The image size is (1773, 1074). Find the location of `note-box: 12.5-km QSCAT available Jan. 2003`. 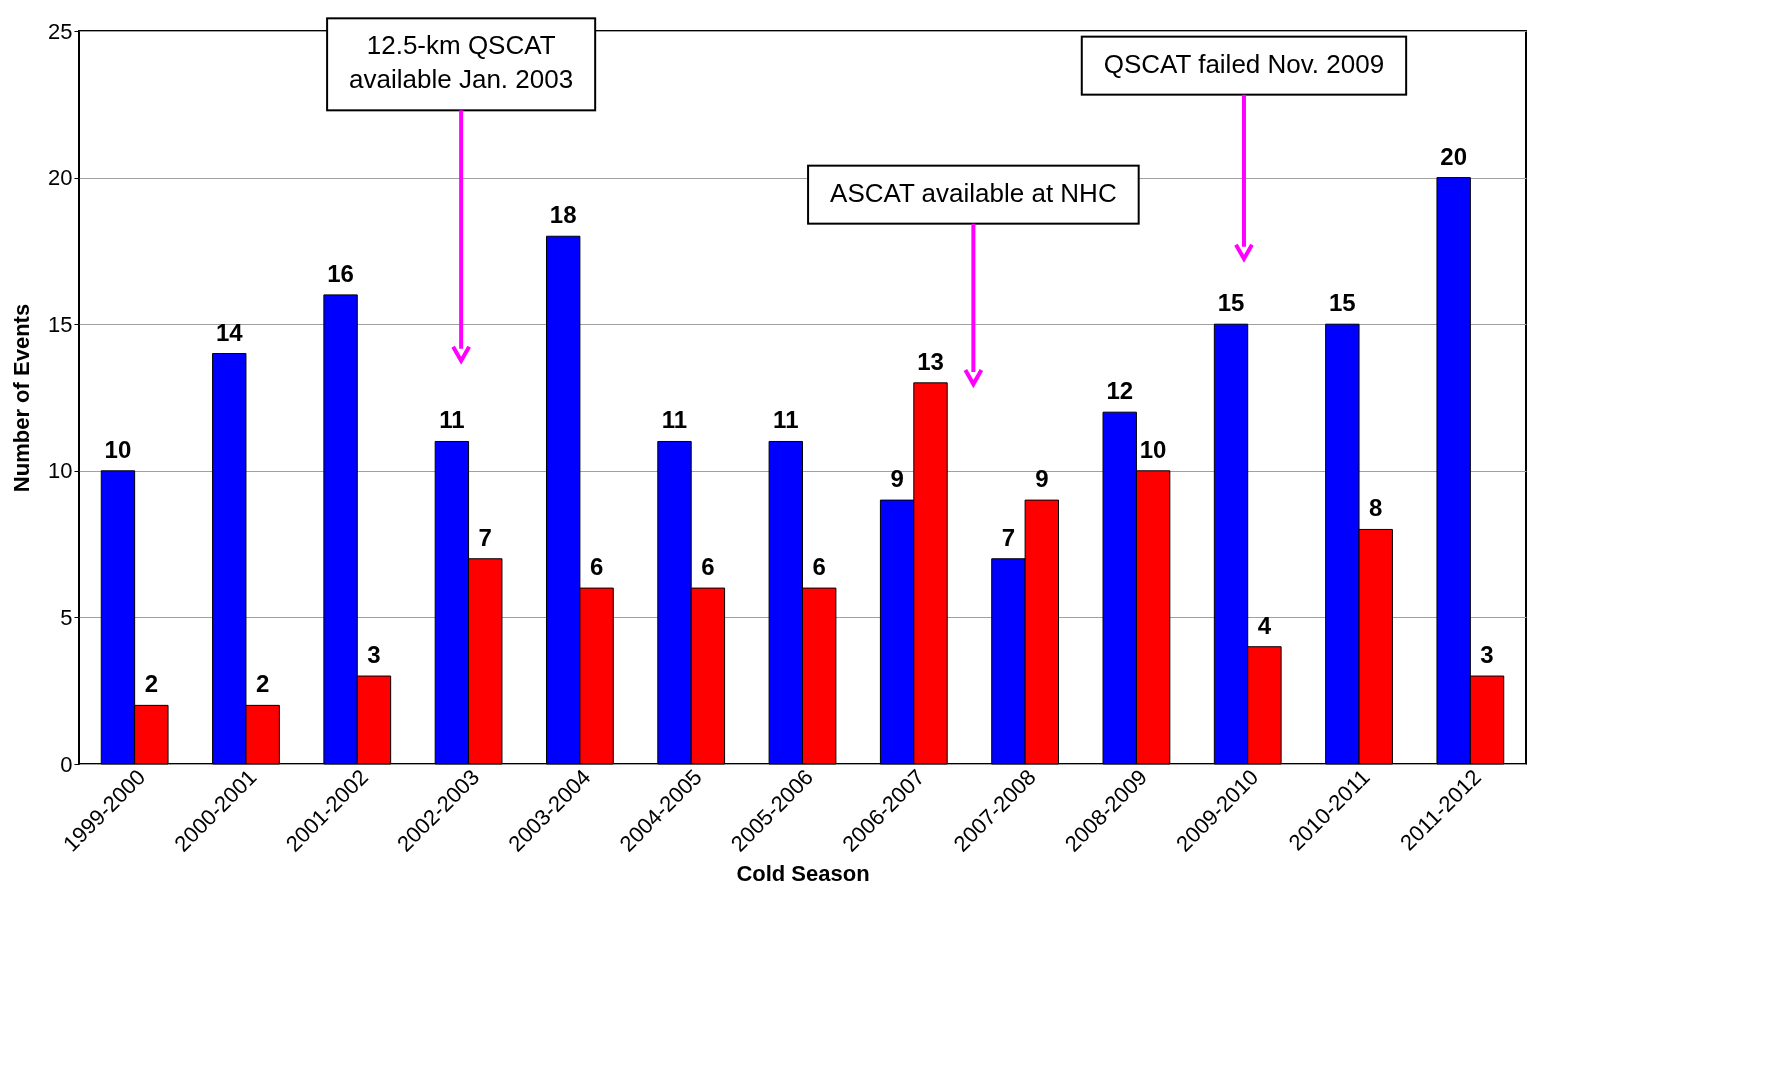

note-box: 12.5-km QSCAT available Jan. 2003 is located at coordinates (461, 64).